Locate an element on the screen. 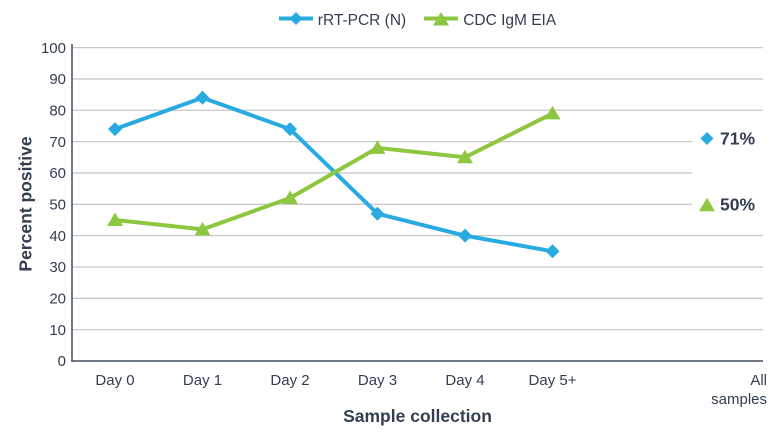 This screenshot has height=442, width=781. x-tick-label: Day 0 is located at coordinates (114, 380).